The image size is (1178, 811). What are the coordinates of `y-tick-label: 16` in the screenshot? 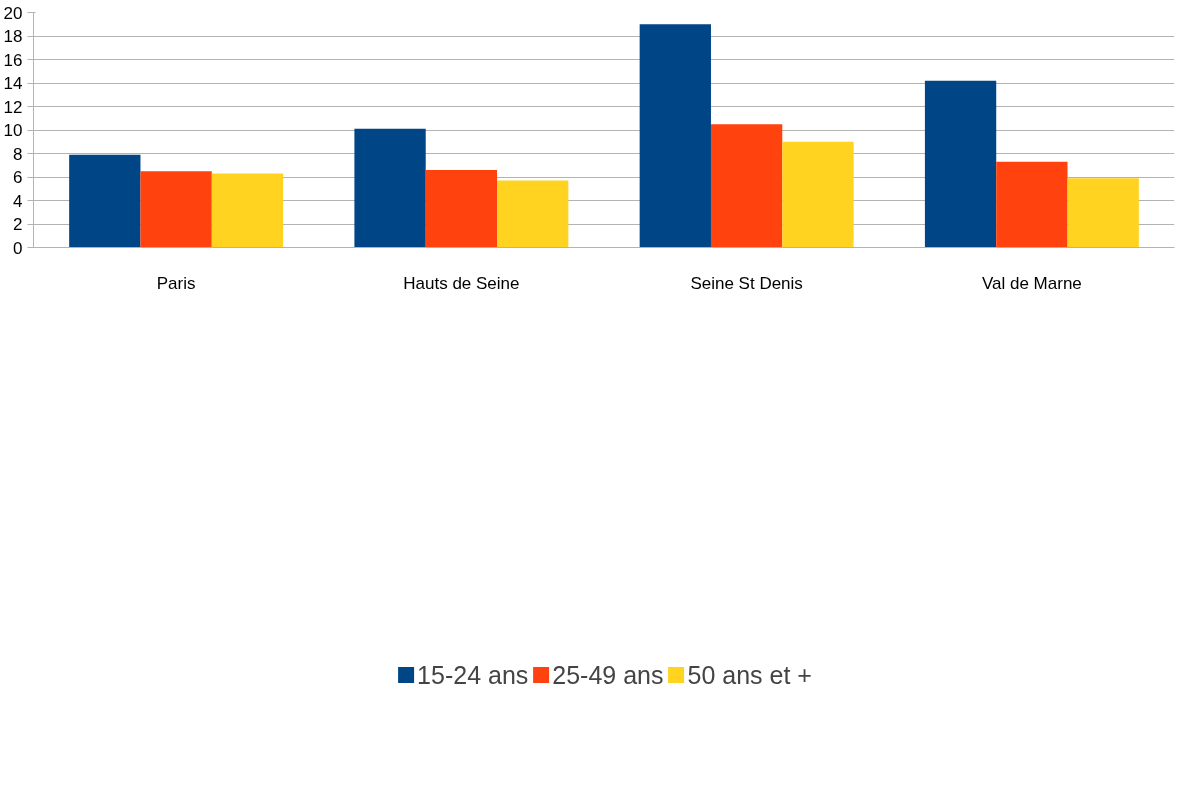 It's located at (13, 60).